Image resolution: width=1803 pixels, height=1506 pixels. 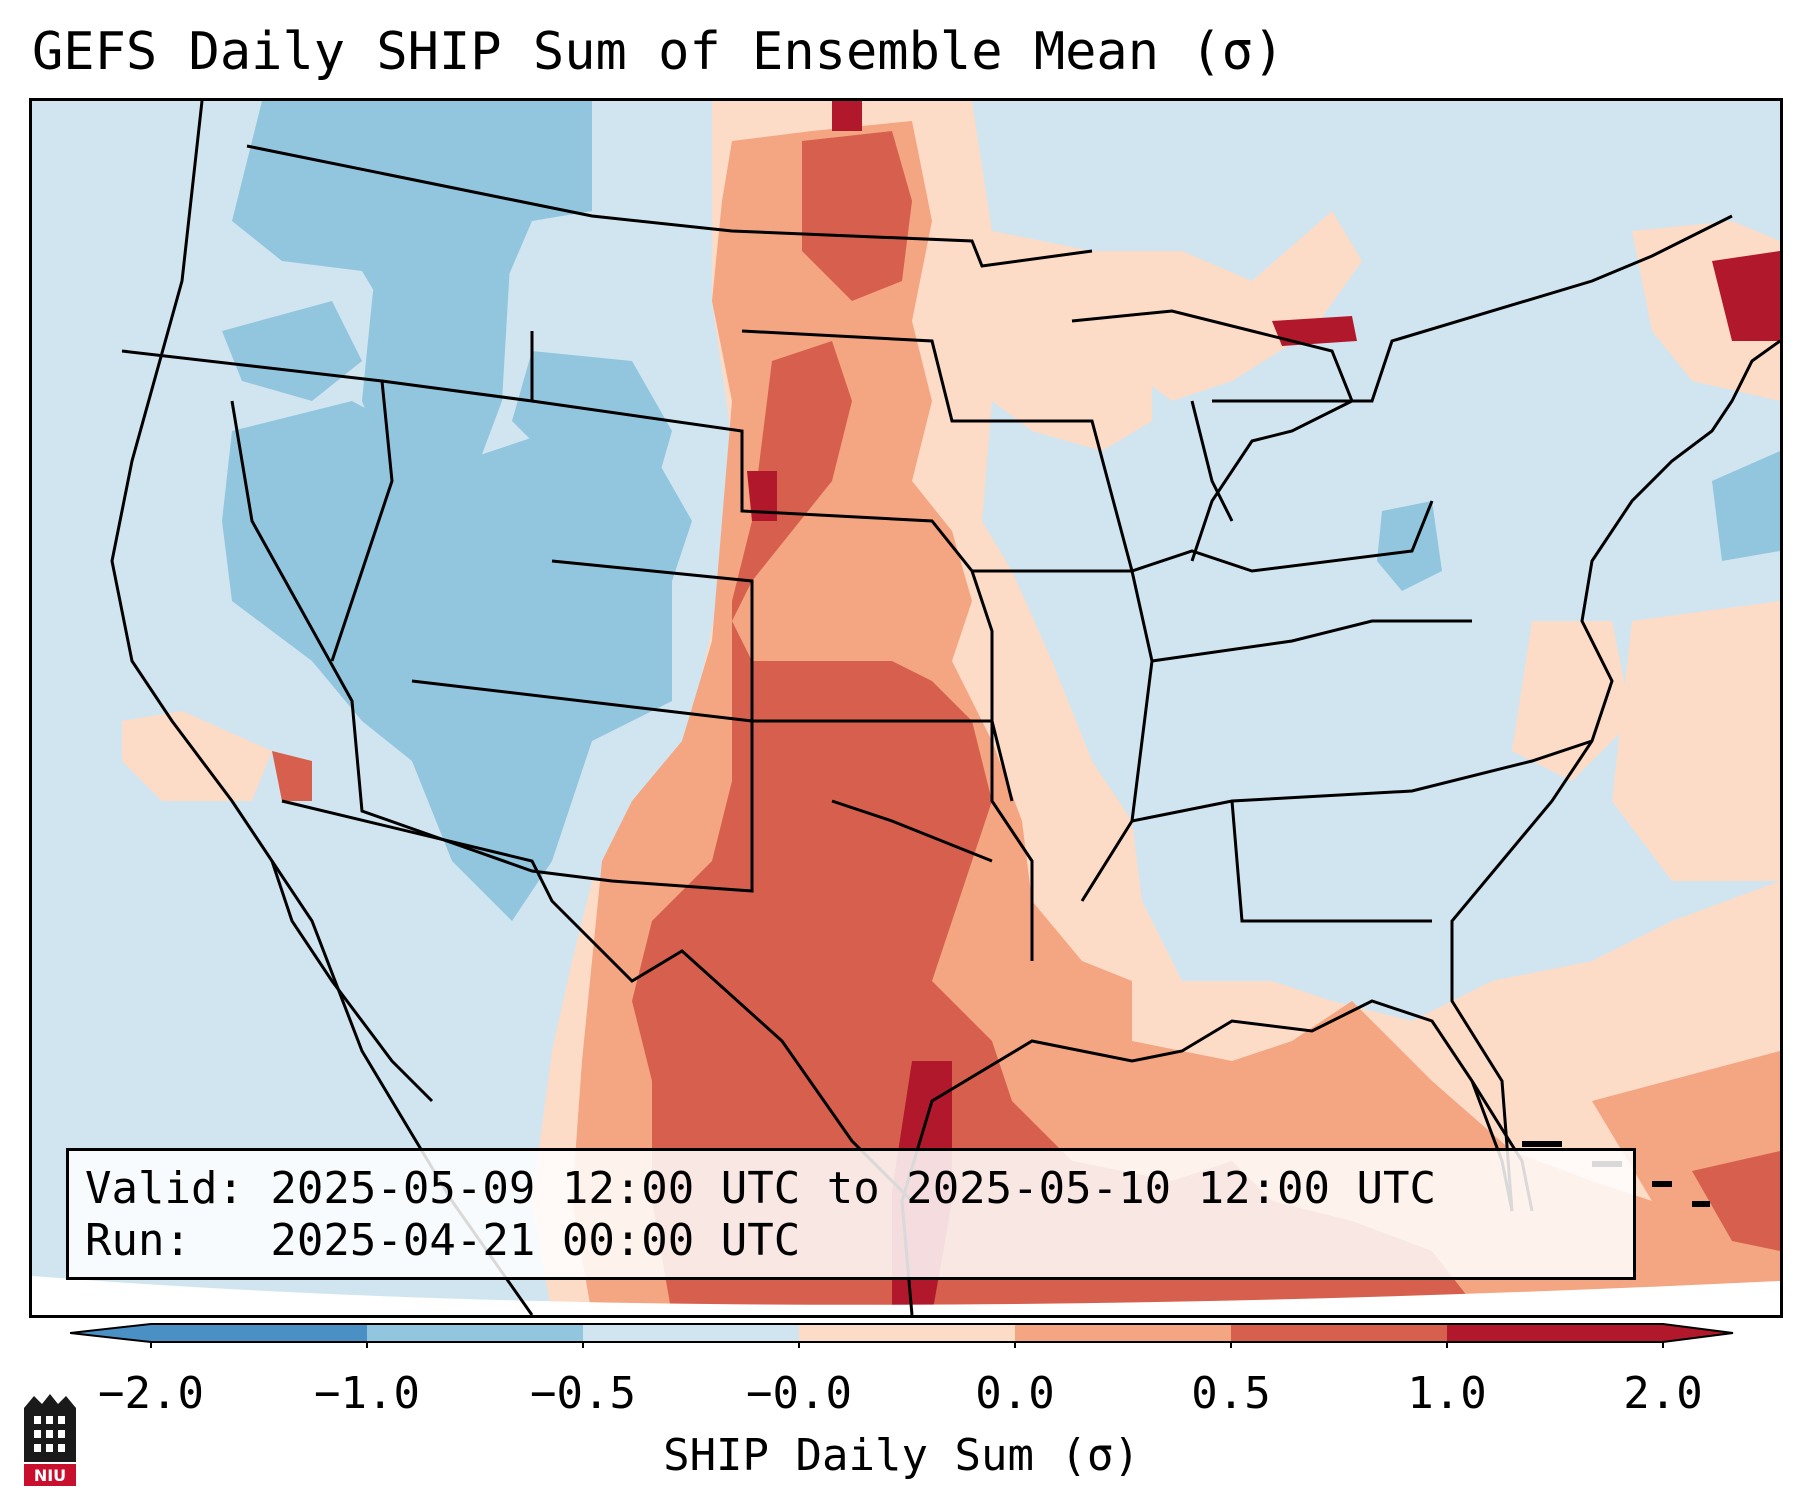 What do you see at coordinates (597, 1001) in the screenshot?
I see `mexico-border` at bounding box center [597, 1001].